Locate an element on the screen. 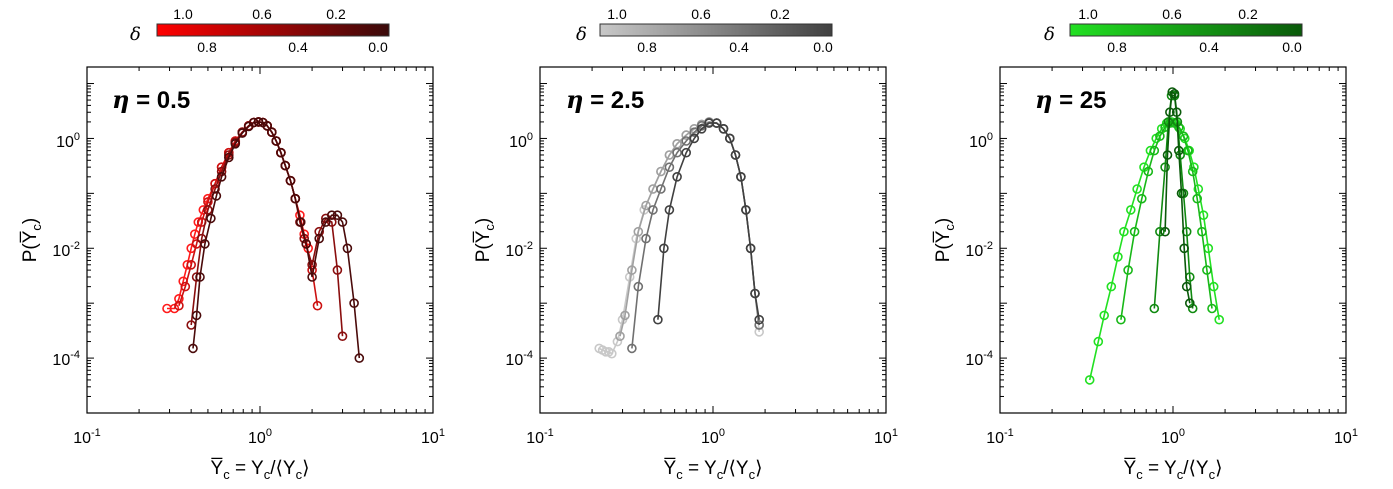  colorbar-top-tick: 0.2 is located at coordinates (780, 14).